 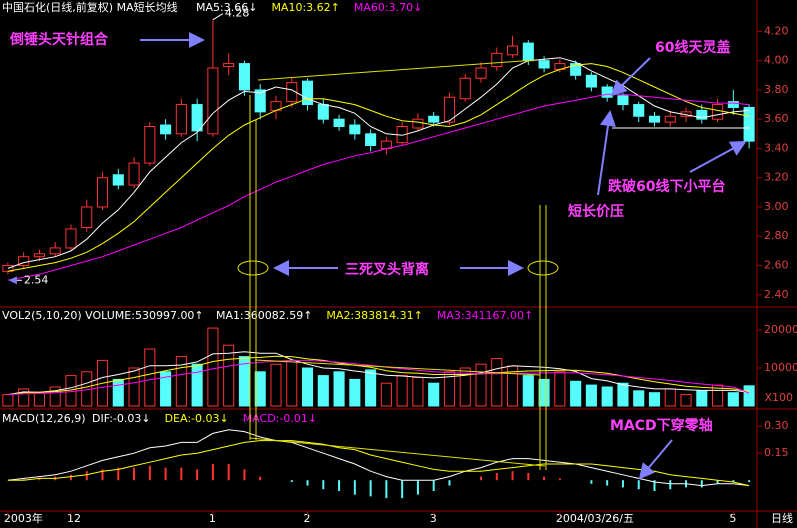 I want to click on x-tick-label: 2004/03/26/五, so click(x=595, y=518).